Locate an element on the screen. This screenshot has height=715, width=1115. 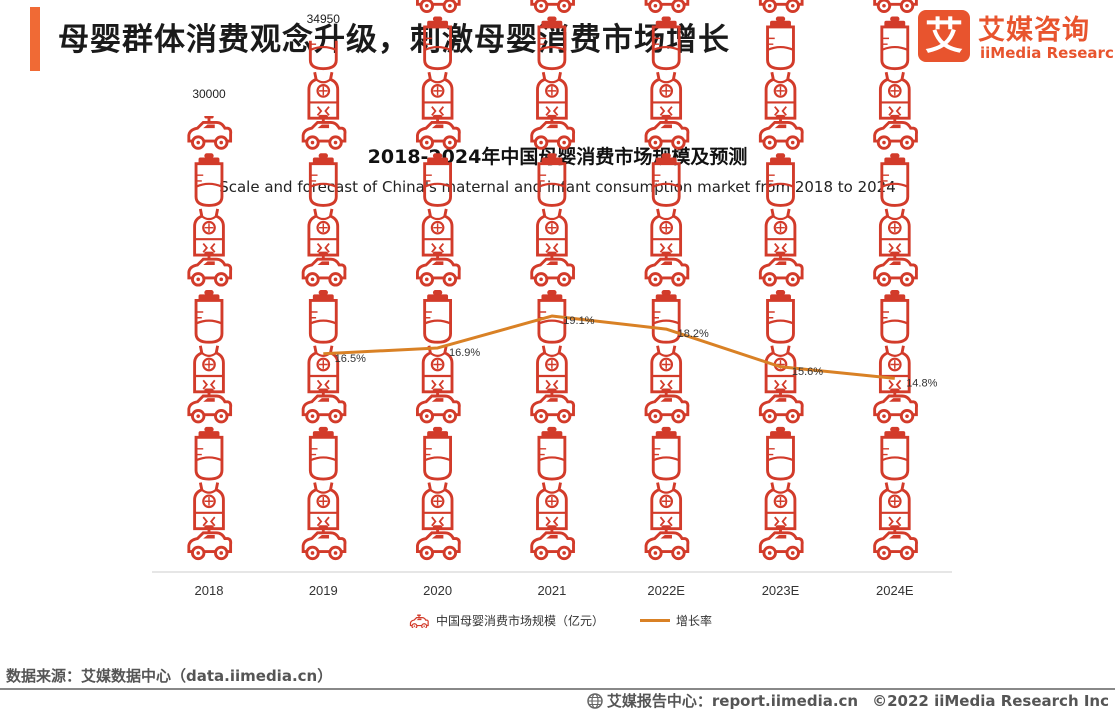
footer-copyright: ©2022 iiMedia Research Inc is located at coordinates (990, 700).